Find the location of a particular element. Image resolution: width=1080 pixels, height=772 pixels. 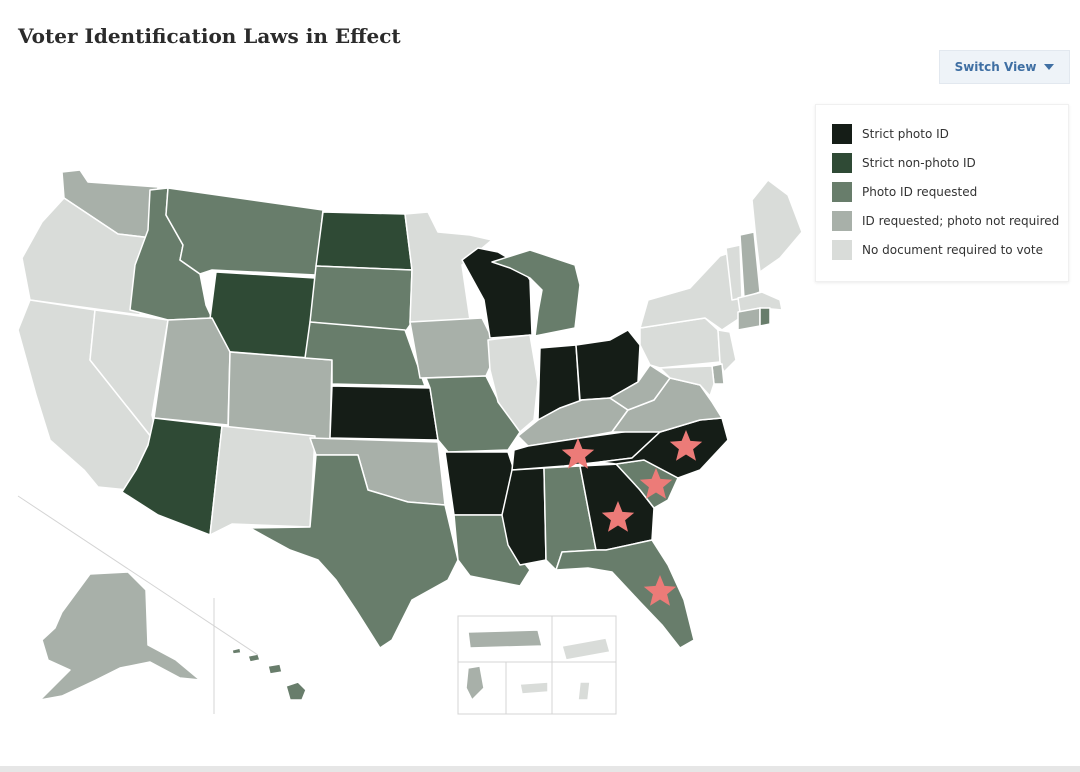

territory-PR is located at coordinates (505, 639).